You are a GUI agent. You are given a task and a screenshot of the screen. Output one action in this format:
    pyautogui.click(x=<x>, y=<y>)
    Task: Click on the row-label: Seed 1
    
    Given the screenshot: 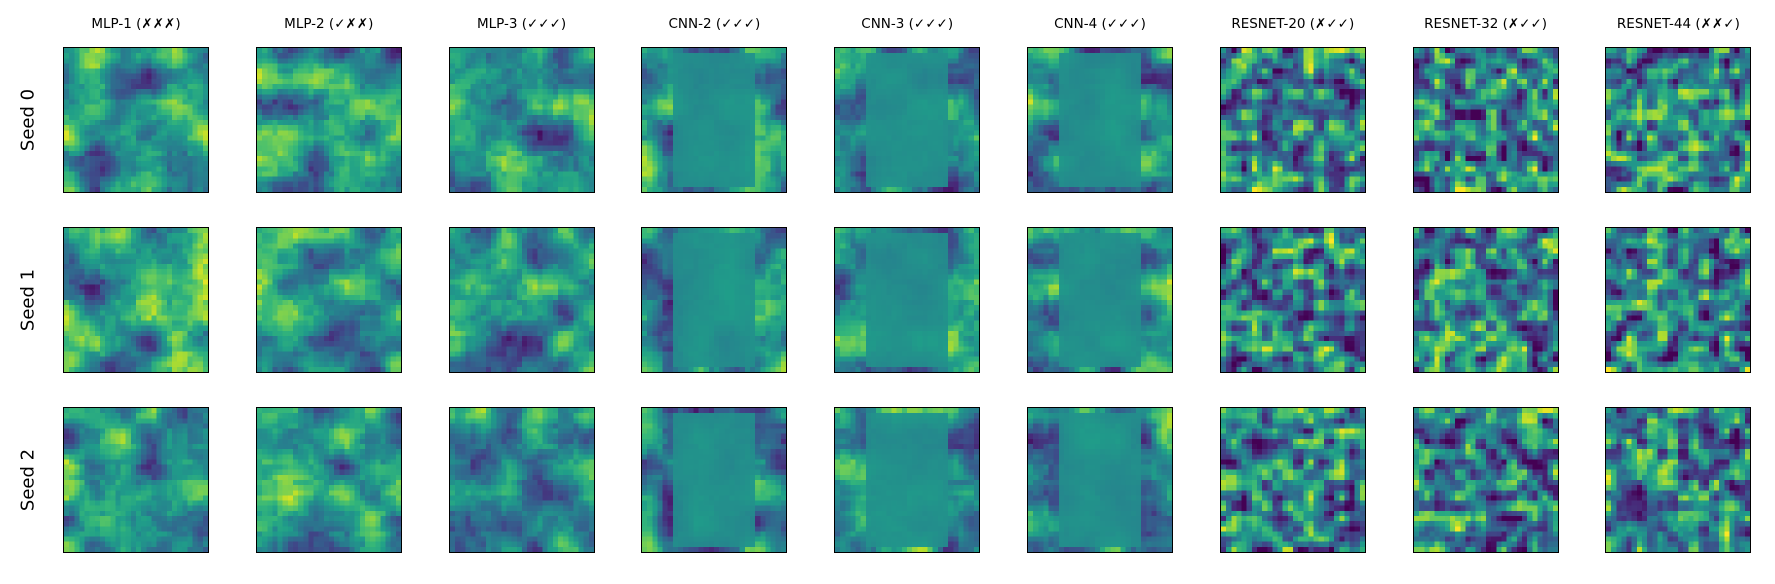 What is the action you would take?
    pyautogui.click(x=28, y=300)
    